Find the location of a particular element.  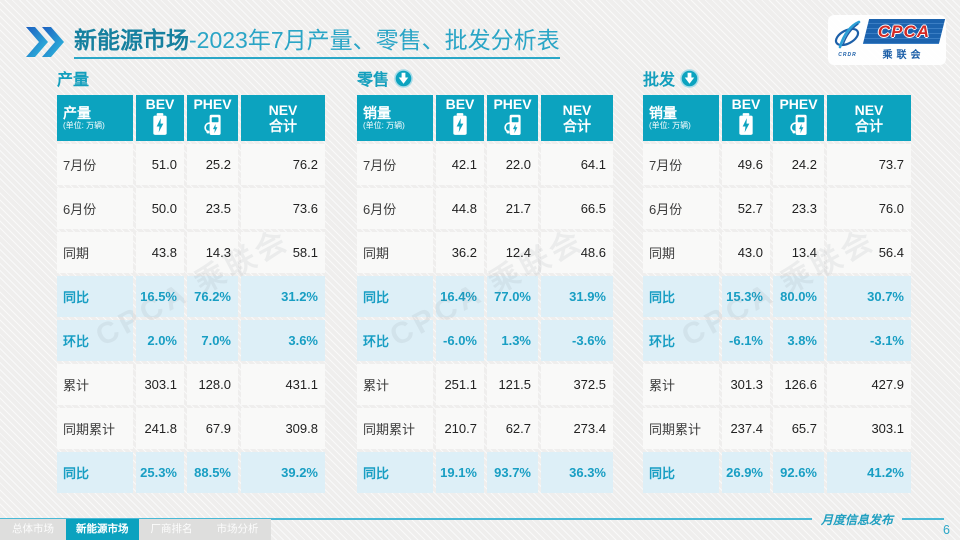

nev-total-value: 309.8 is located at coordinates (283, 428).